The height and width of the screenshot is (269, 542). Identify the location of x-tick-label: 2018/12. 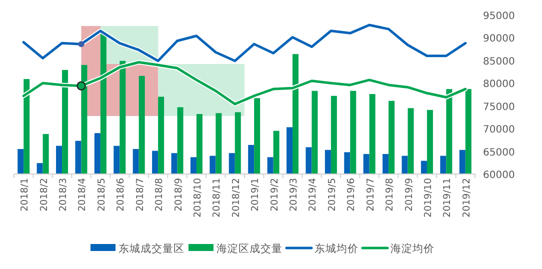
(236, 198).